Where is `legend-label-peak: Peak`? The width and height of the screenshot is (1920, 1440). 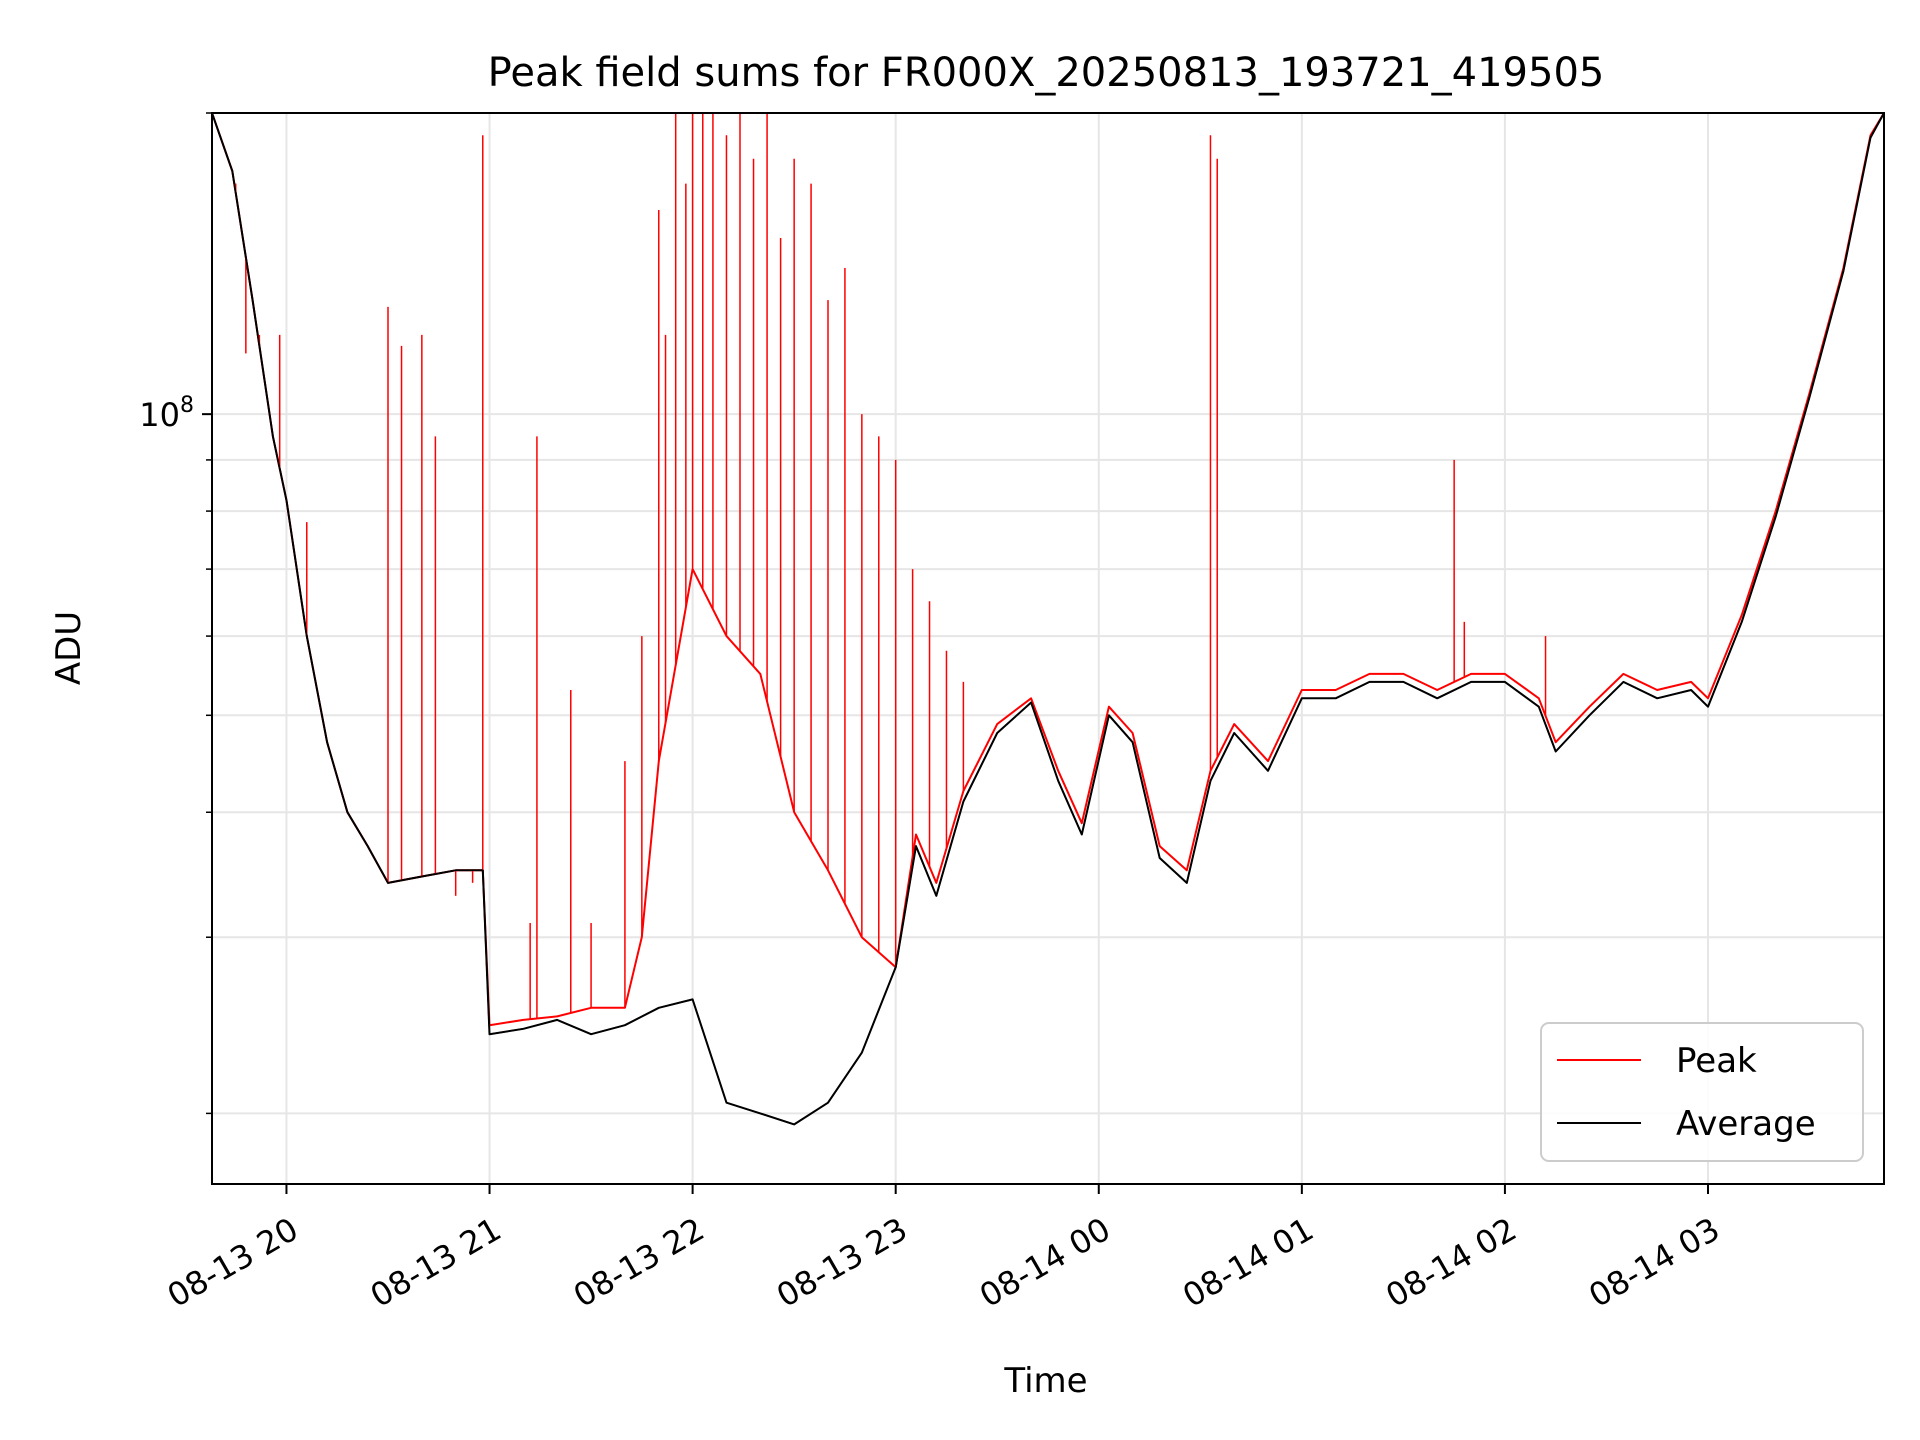
legend-label-peak: Peak is located at coordinates (1716, 1061).